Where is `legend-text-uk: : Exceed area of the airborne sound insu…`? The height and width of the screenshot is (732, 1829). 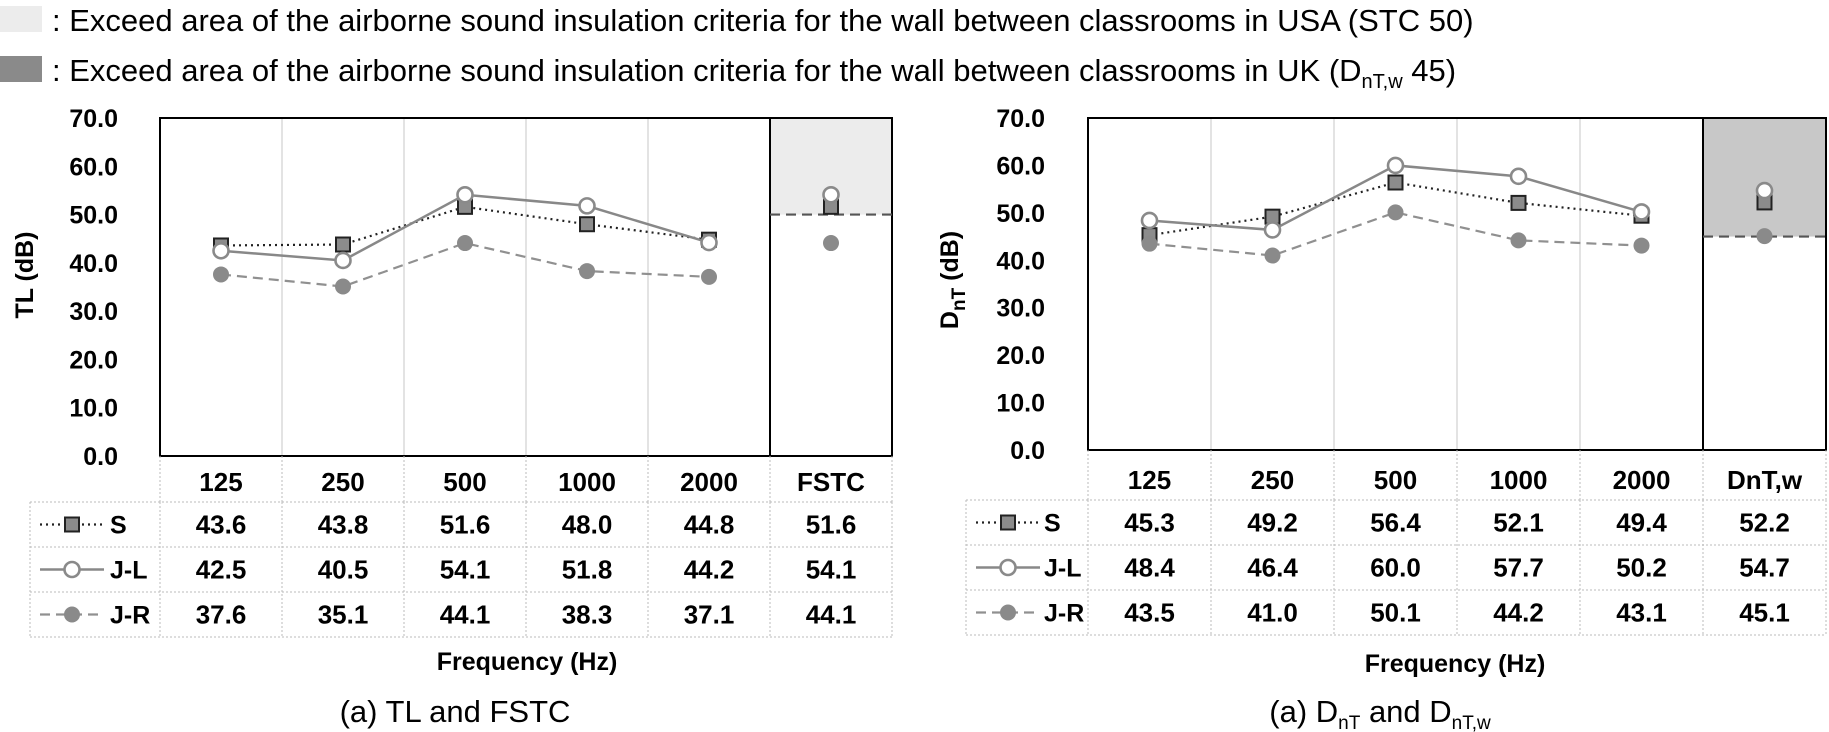
legend-text-uk: : Exceed area of the airborne sound insu… is located at coordinates (754, 73).